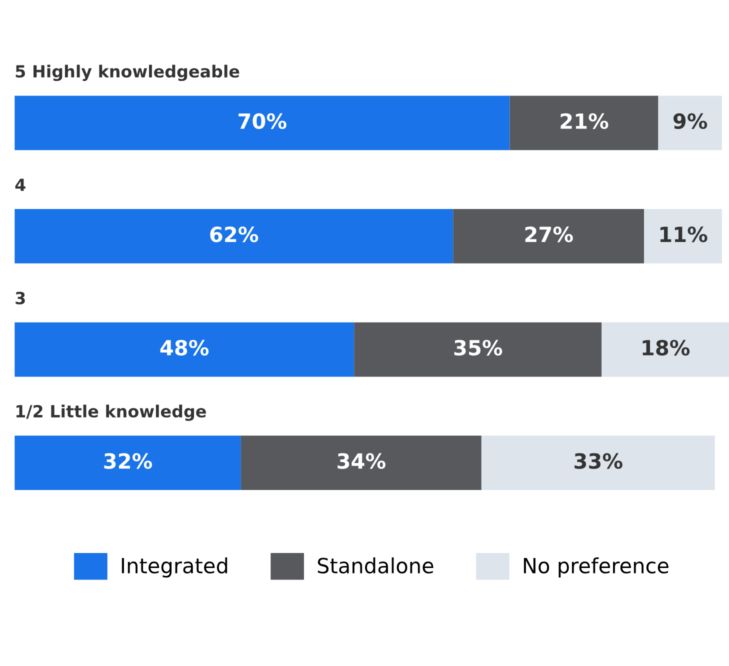  I want to click on data-label: 18%, so click(666, 348).